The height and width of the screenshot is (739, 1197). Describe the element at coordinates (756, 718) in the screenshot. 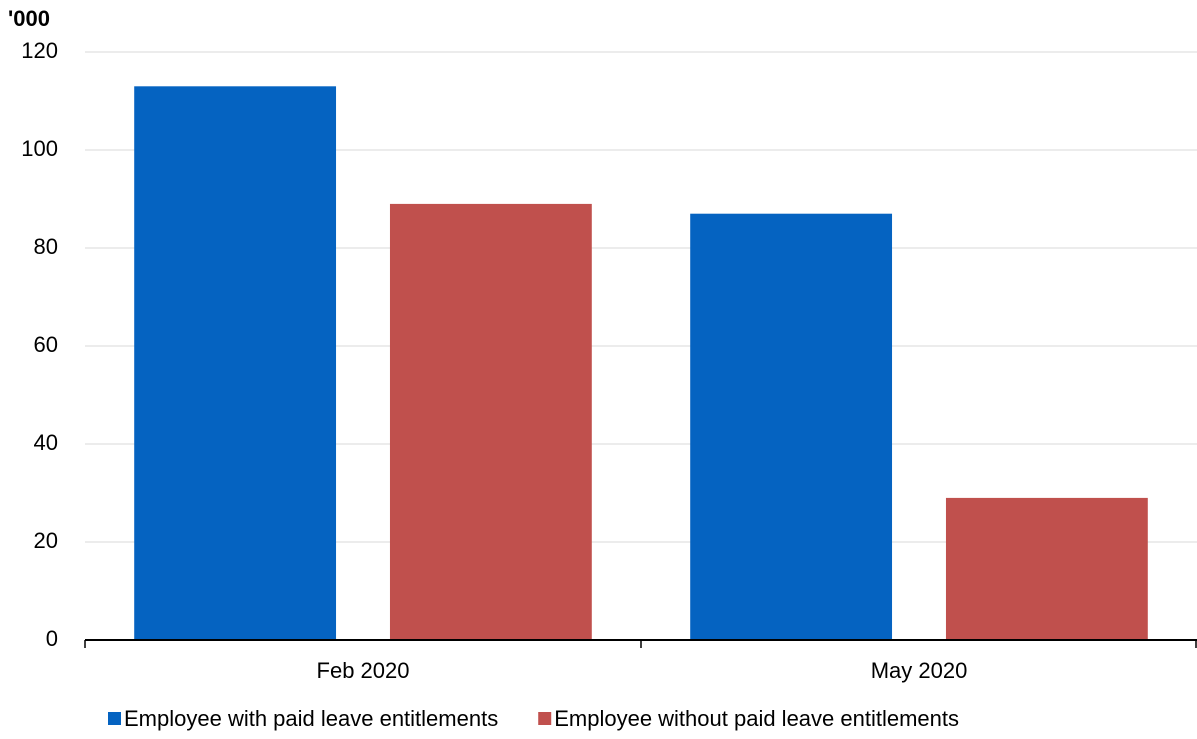

I see `legend-label: Employee without paid leave entitlements` at that location.